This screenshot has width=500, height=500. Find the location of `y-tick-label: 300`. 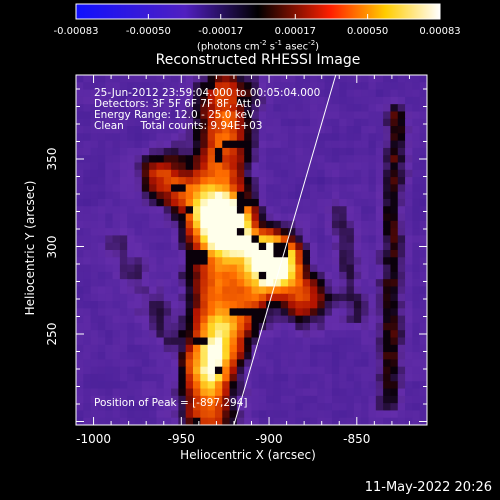

y-tick-label: 300 is located at coordinates (52, 246).